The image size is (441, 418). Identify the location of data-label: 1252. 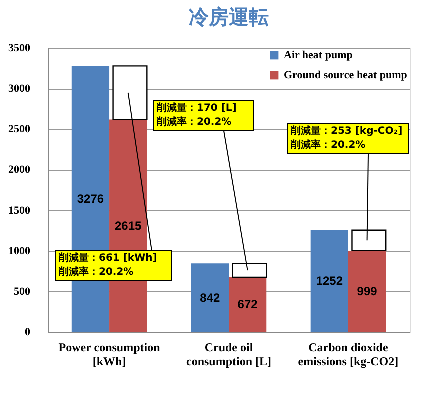
(330, 281).